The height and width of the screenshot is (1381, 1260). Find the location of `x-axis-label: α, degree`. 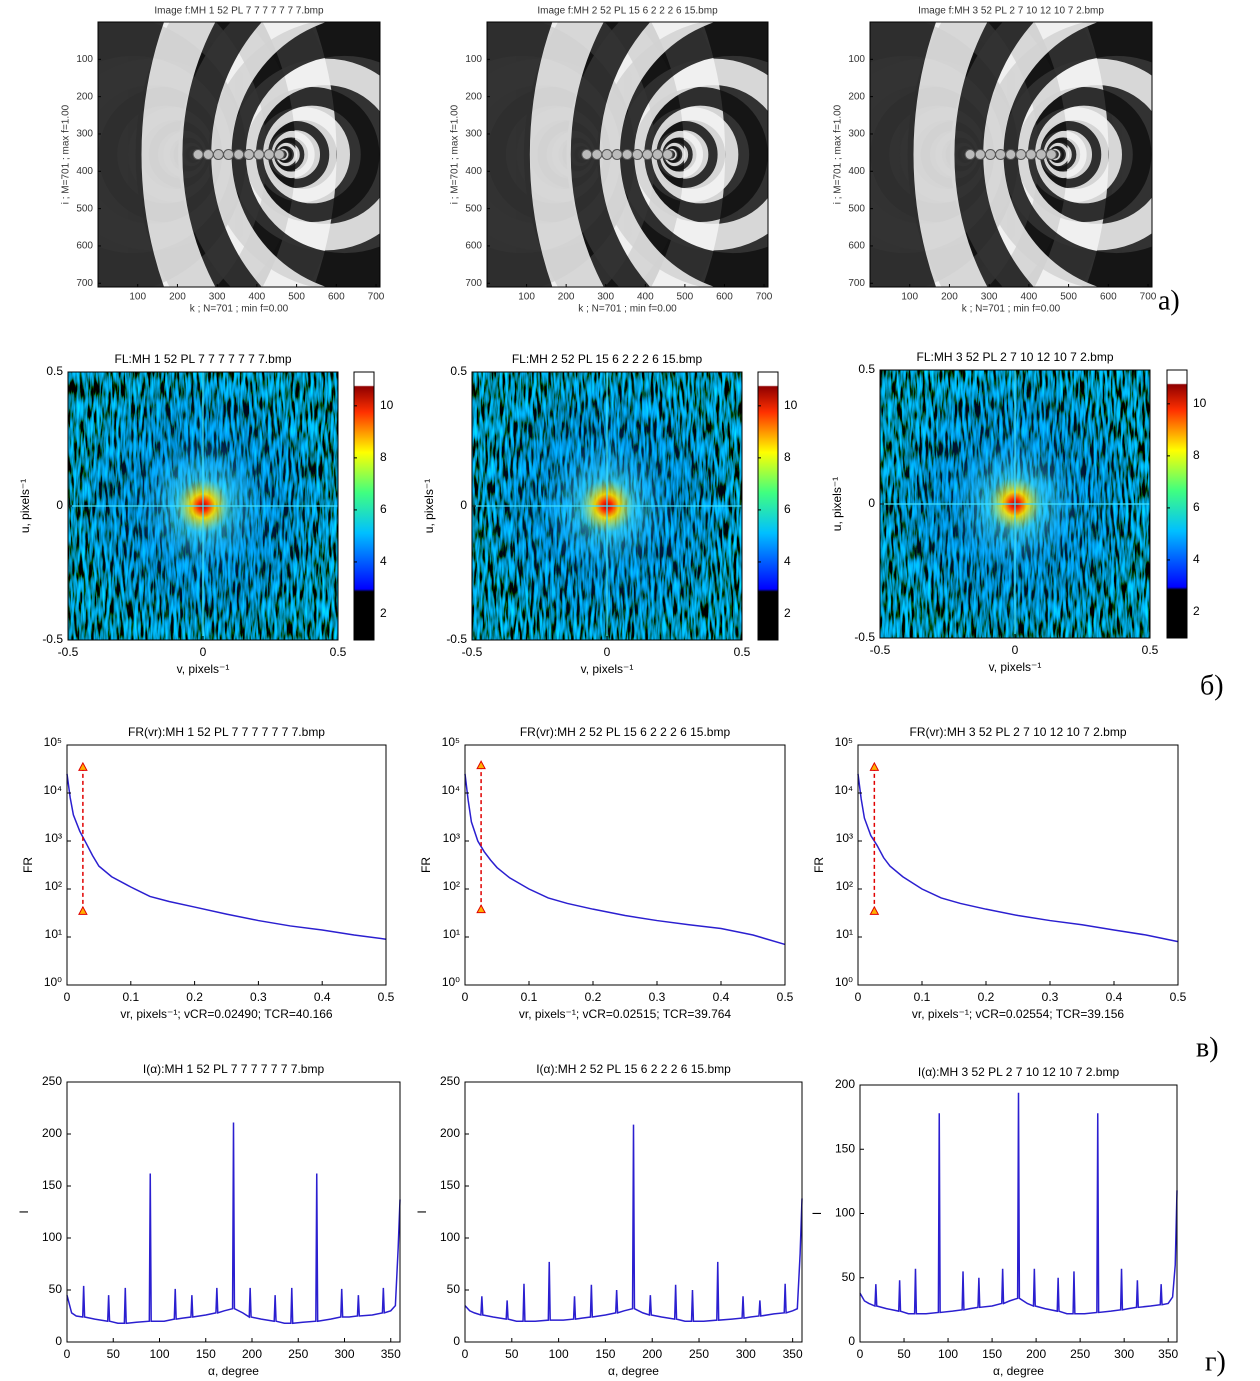

x-axis-label: α, degree is located at coordinates (1018, 1371).